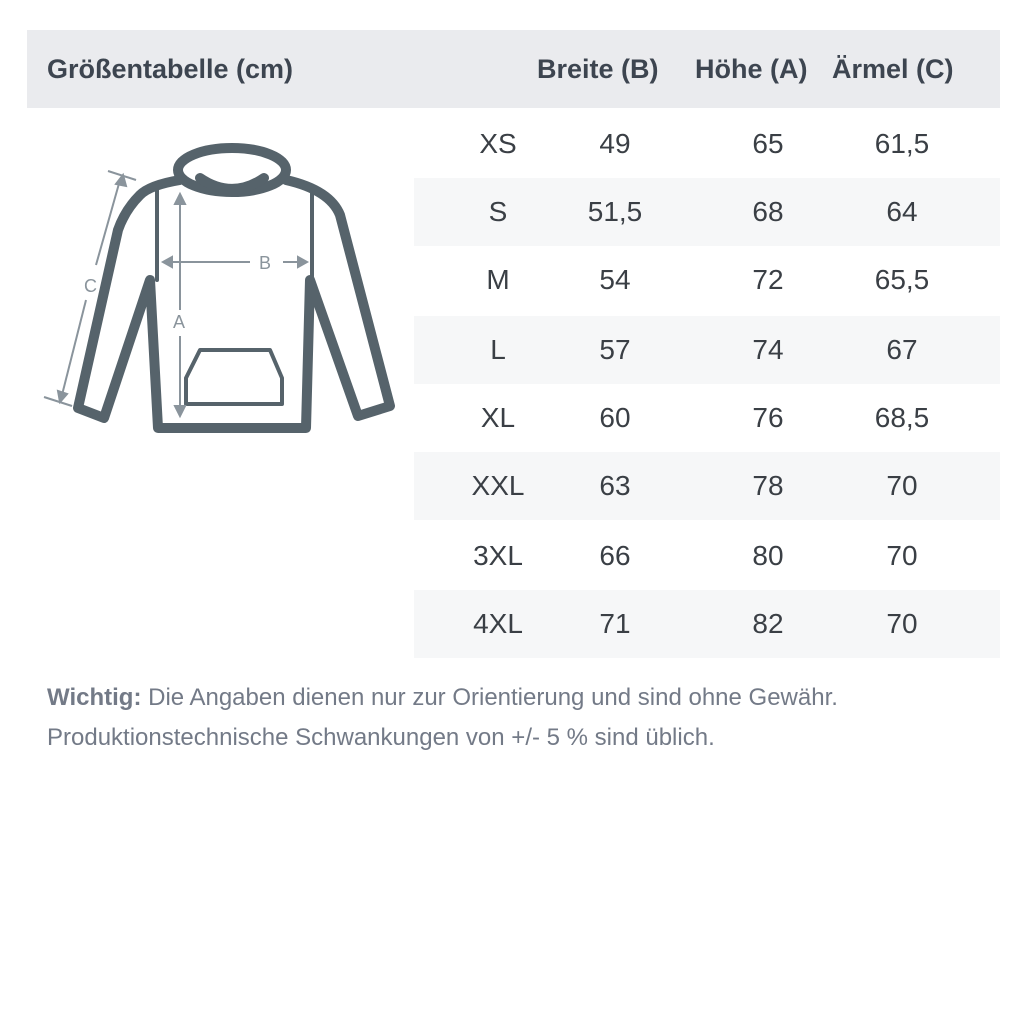 This screenshot has height=1024, width=1024. What do you see at coordinates (265, 263) in the screenshot?
I see `label-b: B` at bounding box center [265, 263].